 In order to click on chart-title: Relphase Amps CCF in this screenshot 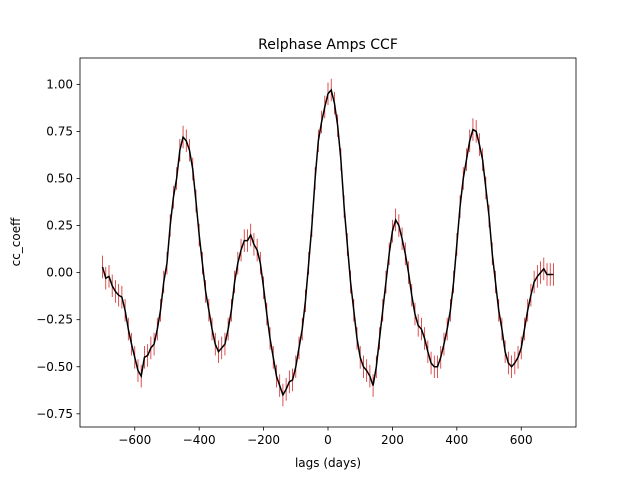, I will do `click(328, 45)`.